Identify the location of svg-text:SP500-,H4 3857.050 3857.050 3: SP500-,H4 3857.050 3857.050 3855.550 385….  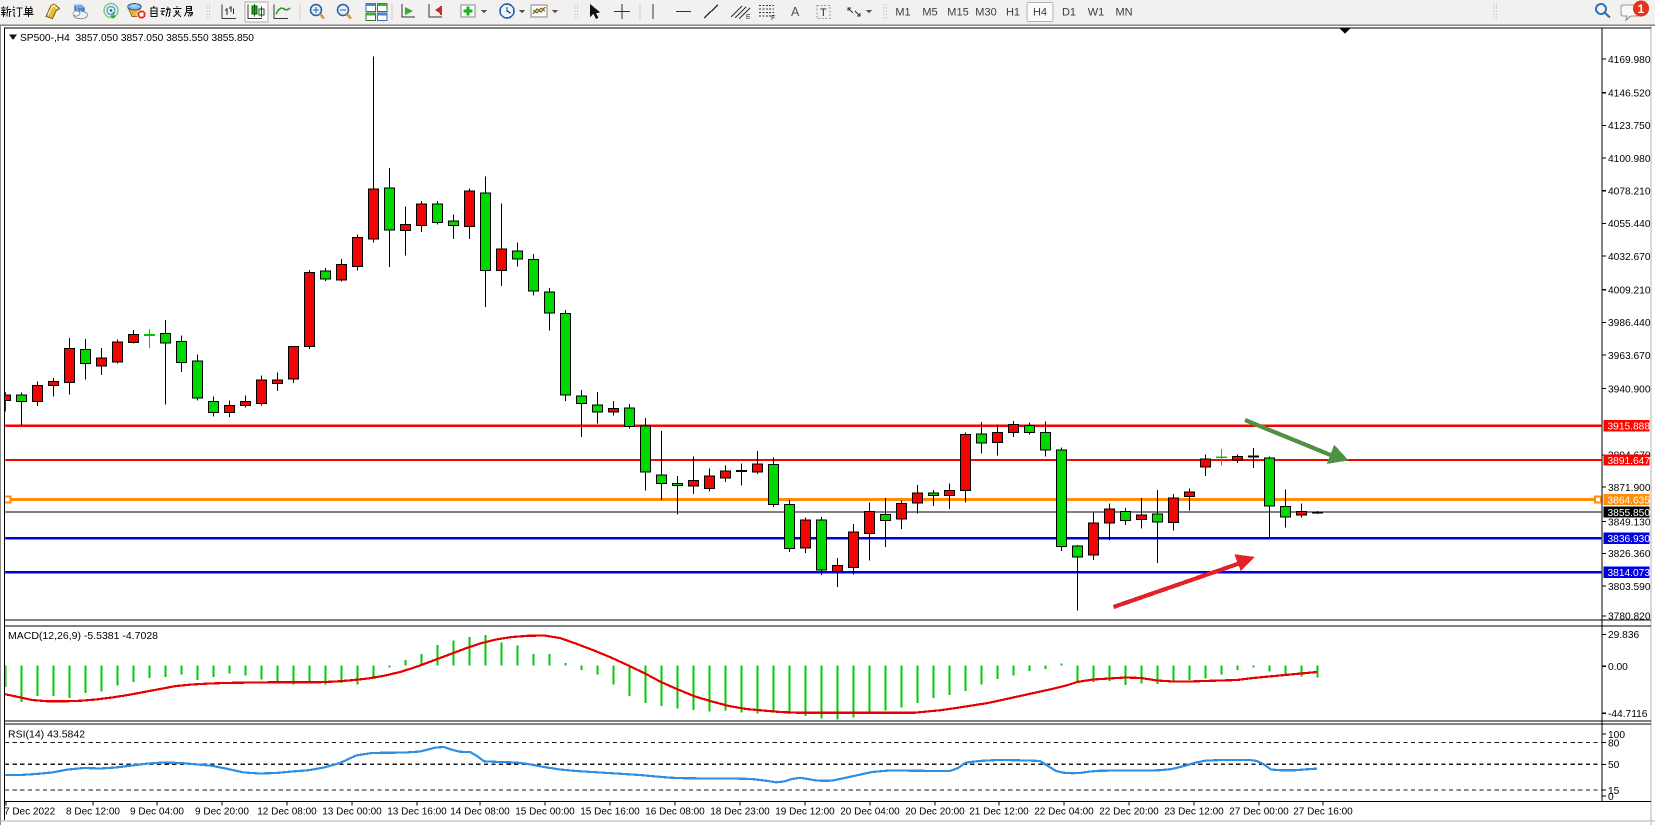
(137, 38).